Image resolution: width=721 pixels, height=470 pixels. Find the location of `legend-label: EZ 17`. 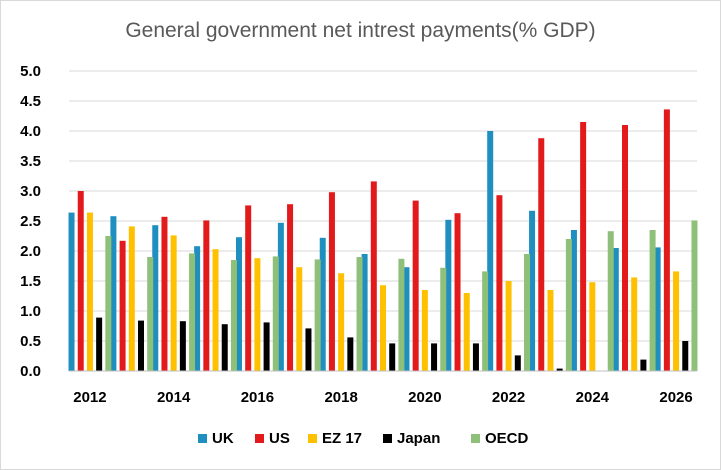

legend-label: EZ 17 is located at coordinates (342, 438).